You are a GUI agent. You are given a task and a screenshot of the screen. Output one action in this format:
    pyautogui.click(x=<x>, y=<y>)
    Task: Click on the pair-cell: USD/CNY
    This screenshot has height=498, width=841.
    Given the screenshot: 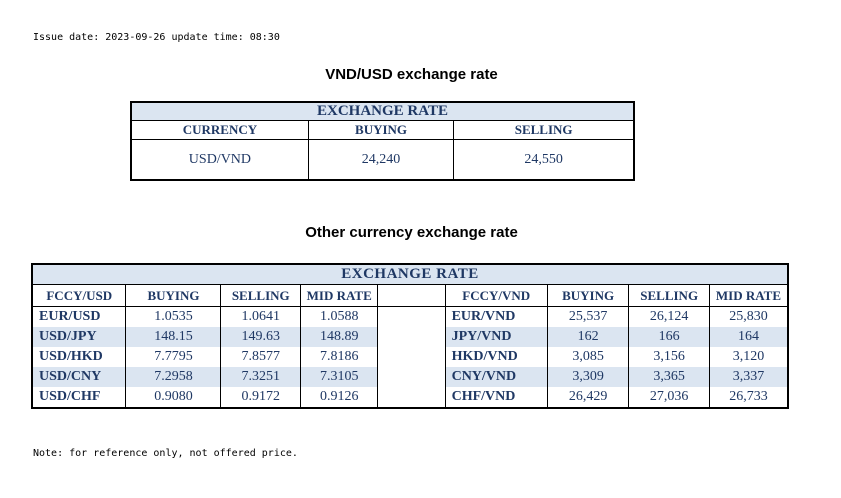 What is the action you would take?
    pyautogui.click(x=78, y=377)
    